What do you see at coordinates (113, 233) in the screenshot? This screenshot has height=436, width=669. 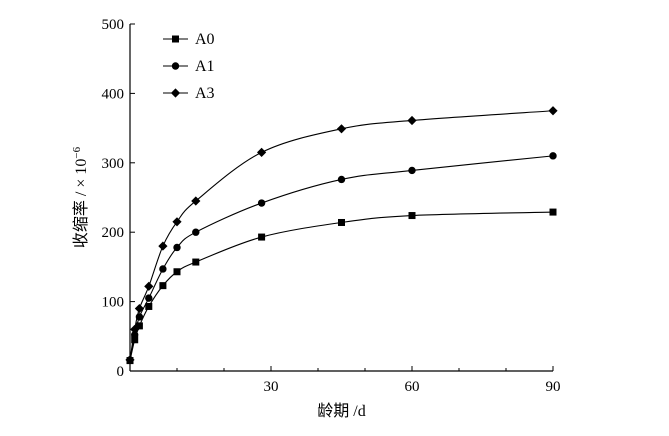 I see `y-tick-label: 200` at bounding box center [113, 233].